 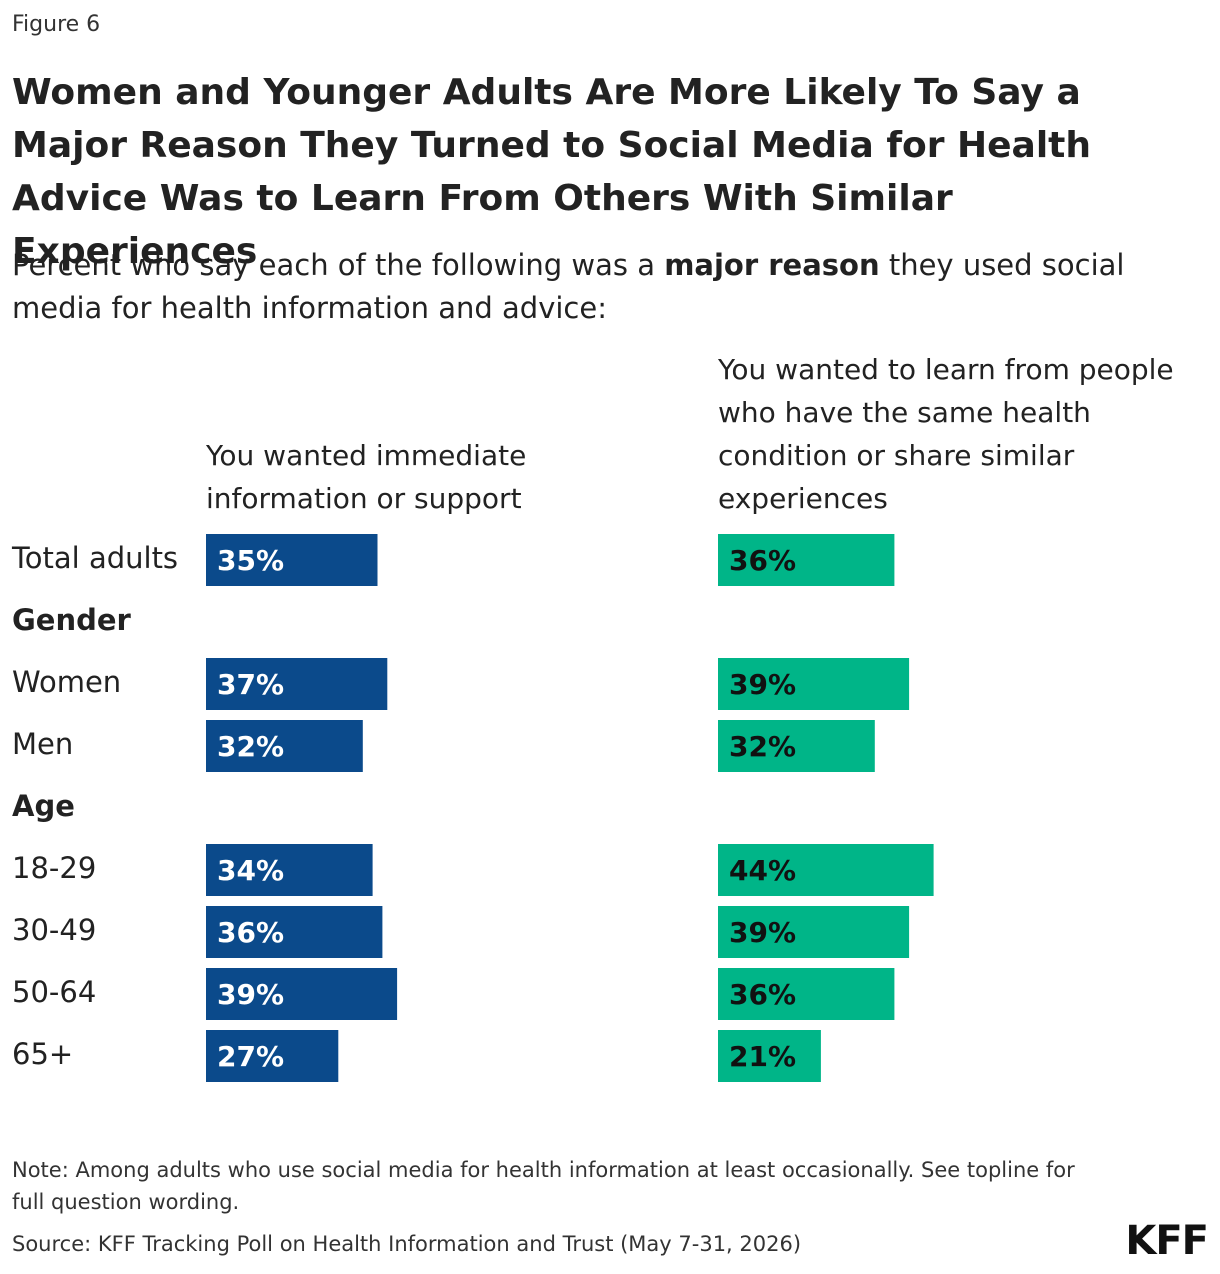 What do you see at coordinates (1167, 1241) in the screenshot?
I see `logo: KFF` at bounding box center [1167, 1241].